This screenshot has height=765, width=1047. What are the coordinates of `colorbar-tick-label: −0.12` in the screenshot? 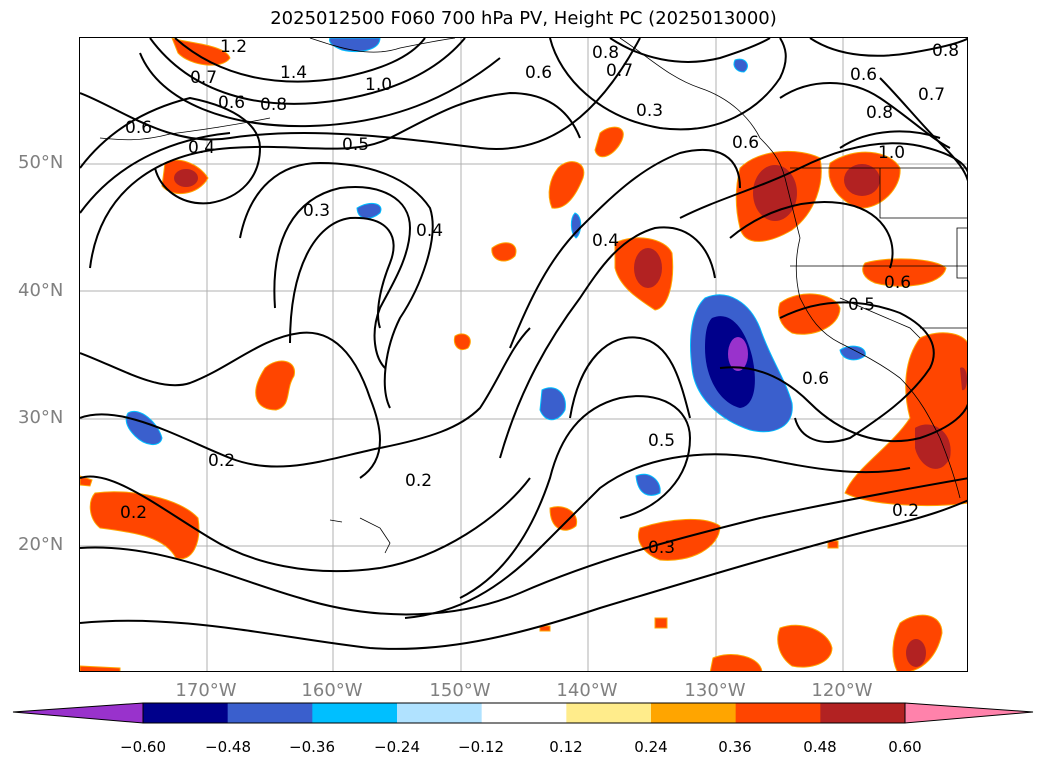 It's located at (481, 747).